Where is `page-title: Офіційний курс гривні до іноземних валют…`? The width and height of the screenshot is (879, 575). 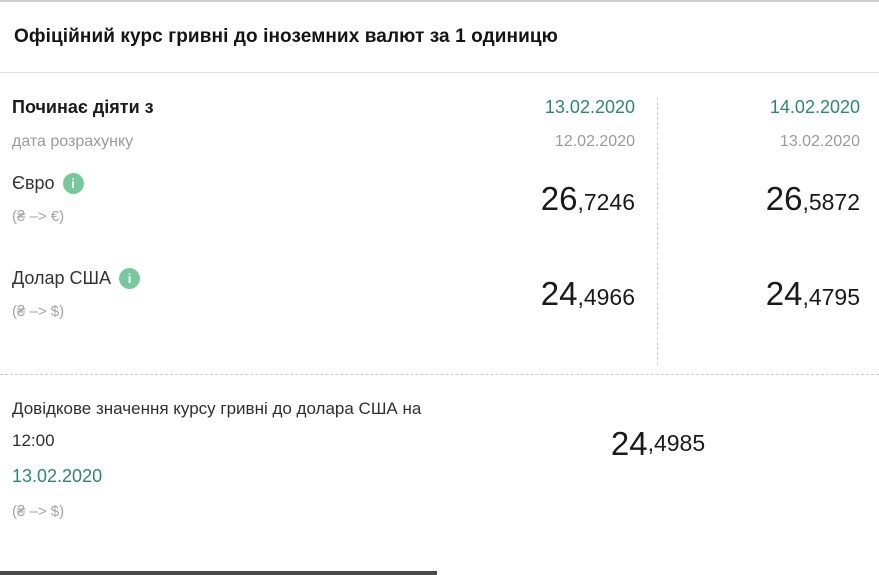 page-title: Офіційний курс гривні до іноземних валют… is located at coordinates (286, 36).